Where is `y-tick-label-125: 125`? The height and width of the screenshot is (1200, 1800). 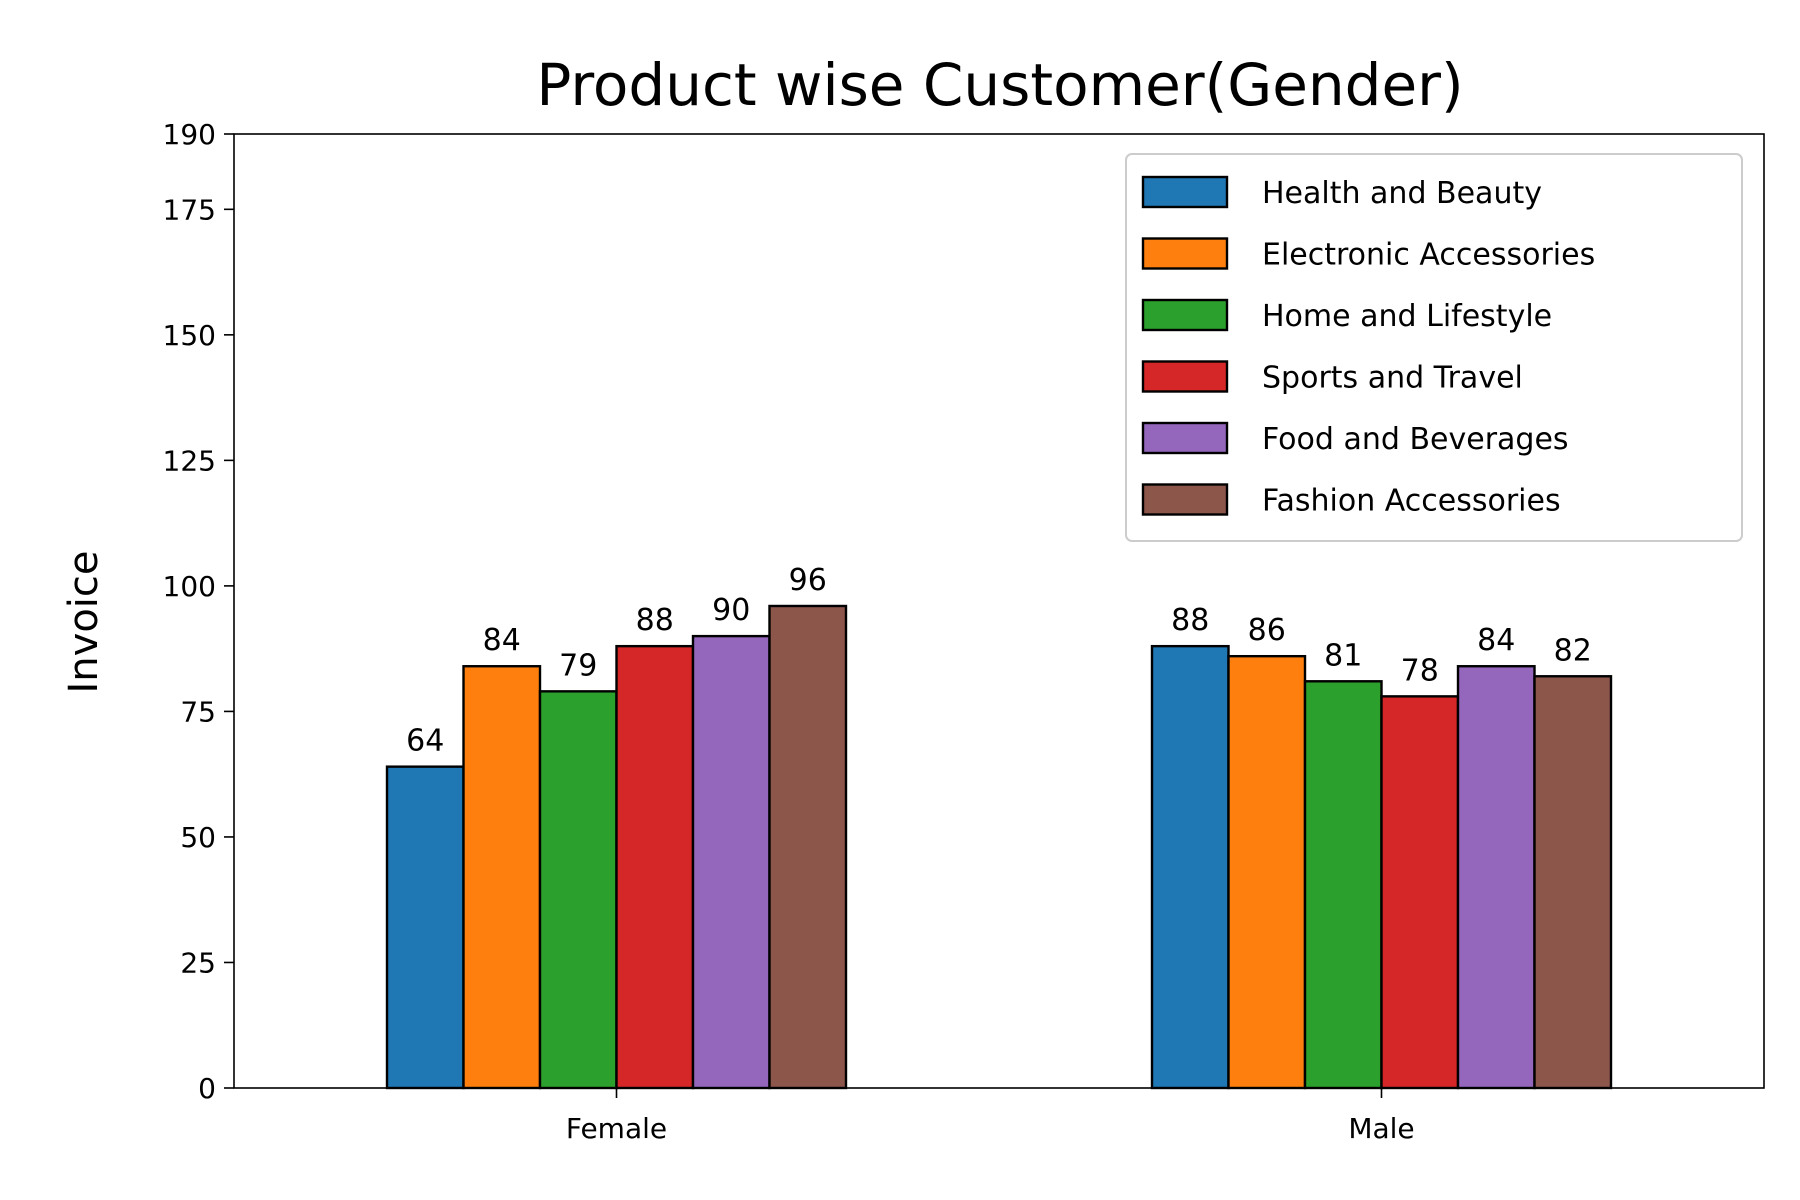
y-tick-label-125: 125 is located at coordinates (189, 460).